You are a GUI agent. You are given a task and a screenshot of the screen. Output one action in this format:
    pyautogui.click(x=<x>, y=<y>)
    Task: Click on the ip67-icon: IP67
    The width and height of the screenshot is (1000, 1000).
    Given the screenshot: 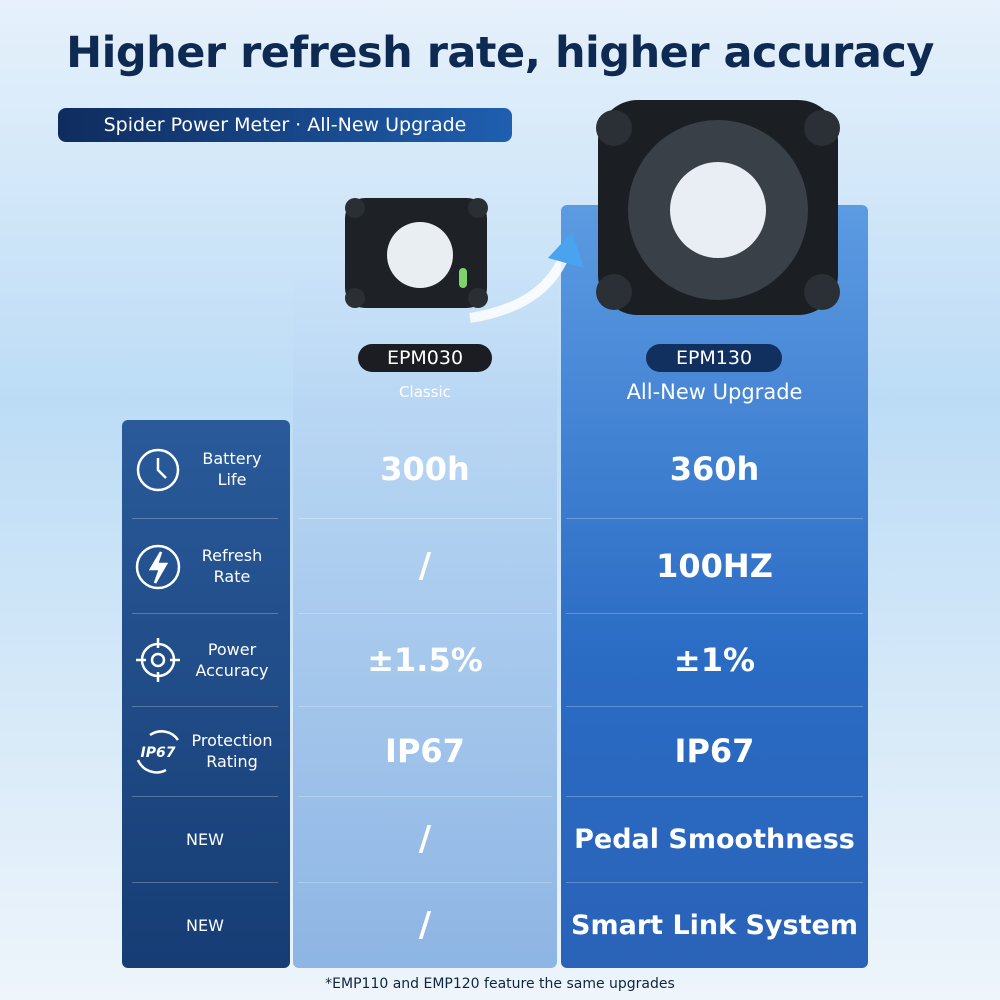 What is the action you would take?
    pyautogui.click(x=158, y=752)
    